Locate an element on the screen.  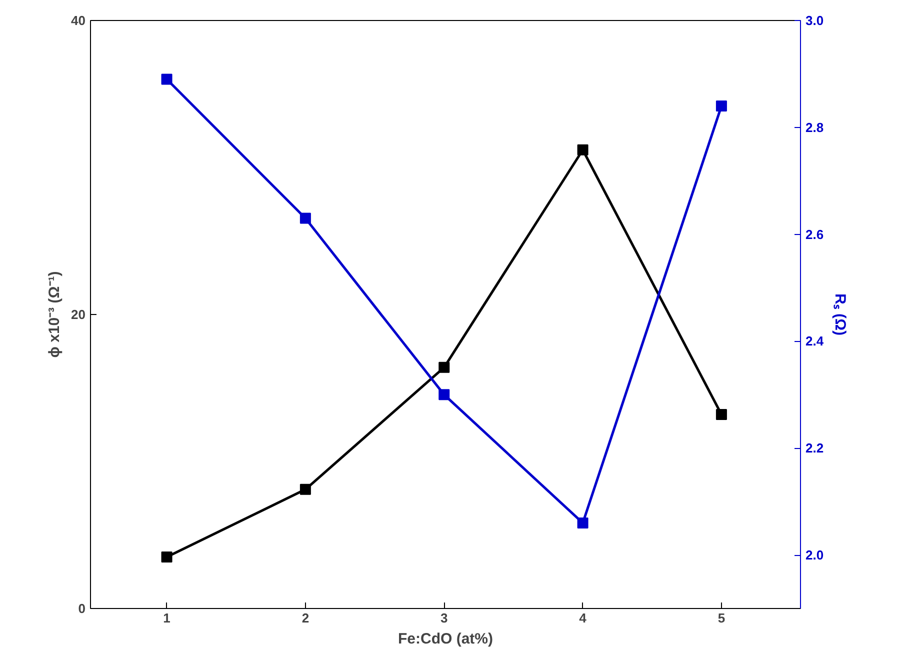
y-tick-label: 40 is located at coordinates (78, 20).